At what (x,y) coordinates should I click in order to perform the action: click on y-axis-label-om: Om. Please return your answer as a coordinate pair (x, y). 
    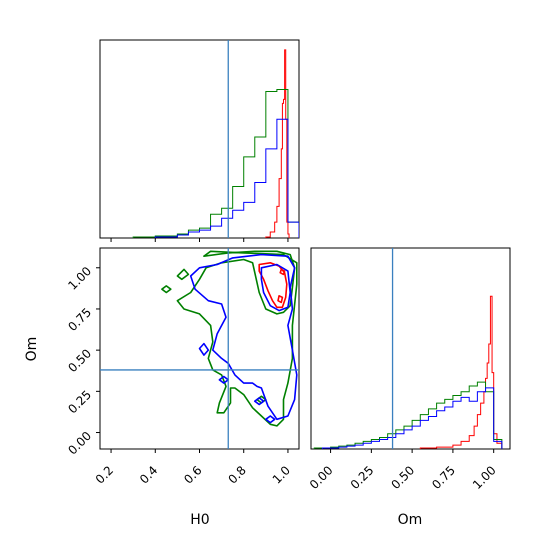
    Looking at the image, I should click on (32, 349).